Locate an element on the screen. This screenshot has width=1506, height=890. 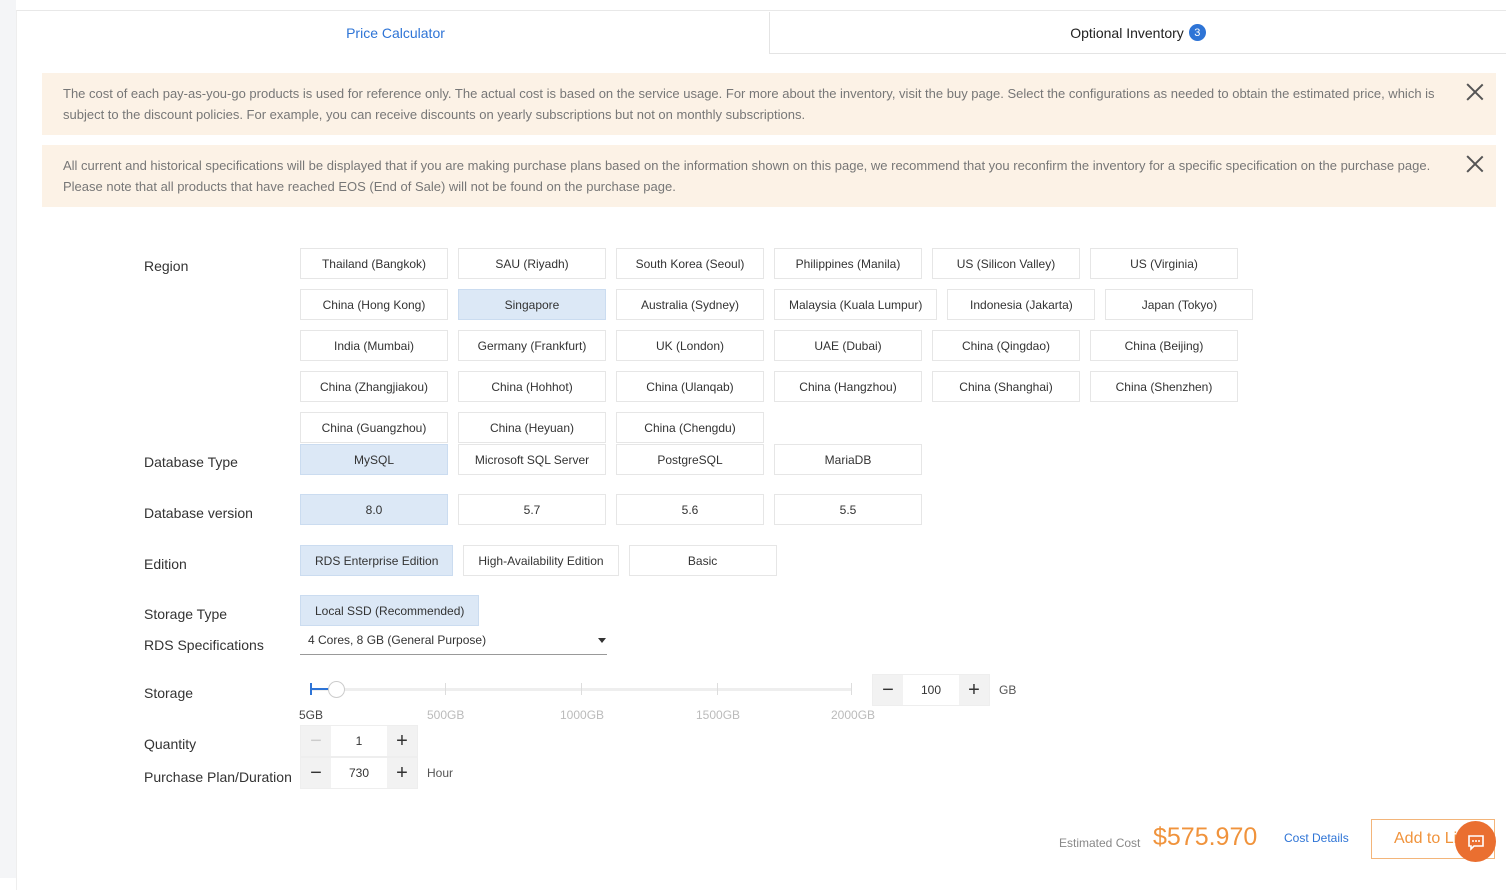
storage-type-option: Local SSD (Recommended) is located at coordinates (390, 610).